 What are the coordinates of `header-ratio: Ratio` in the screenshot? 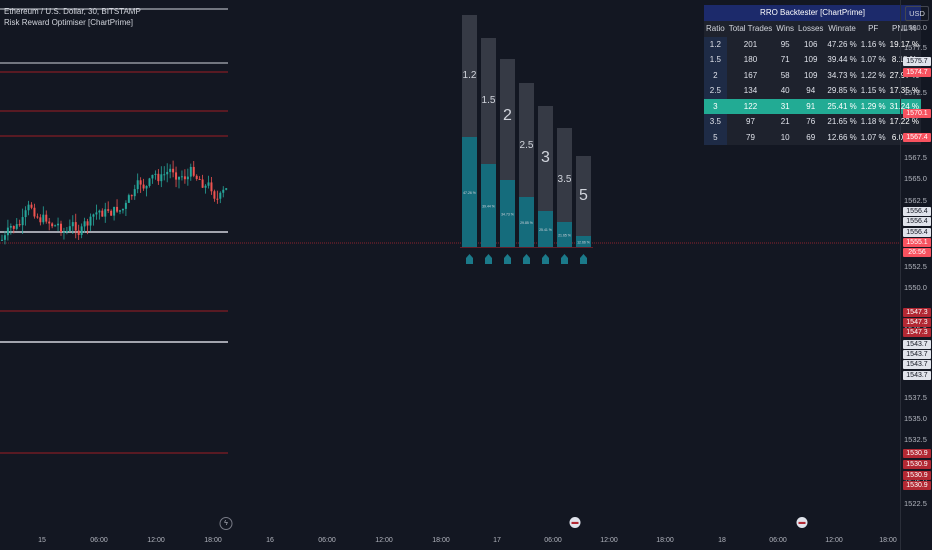 It's located at (715, 29).